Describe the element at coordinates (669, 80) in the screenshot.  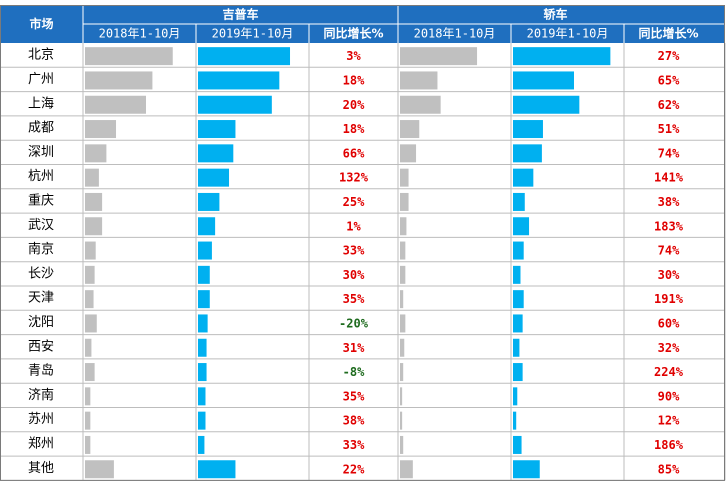
I see `growth-car-label: 65%` at that location.